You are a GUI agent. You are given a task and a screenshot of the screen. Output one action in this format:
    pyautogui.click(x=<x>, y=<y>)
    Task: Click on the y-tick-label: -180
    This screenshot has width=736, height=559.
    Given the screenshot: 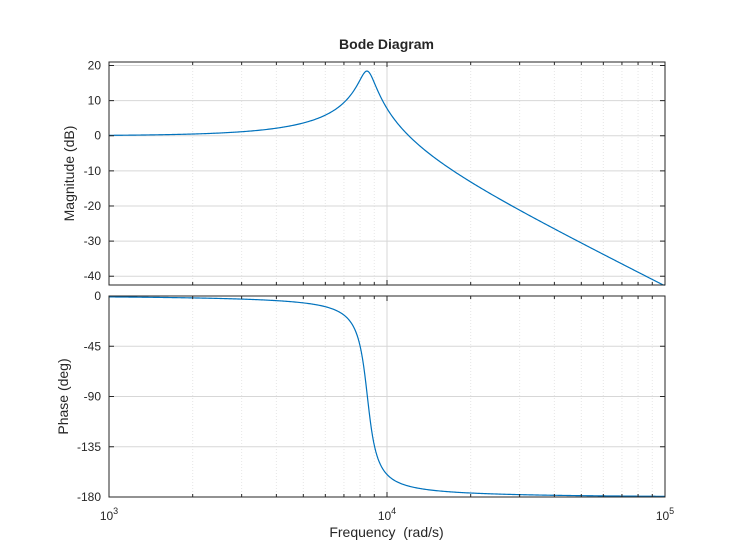 What is the action you would take?
    pyautogui.click(x=89, y=497)
    